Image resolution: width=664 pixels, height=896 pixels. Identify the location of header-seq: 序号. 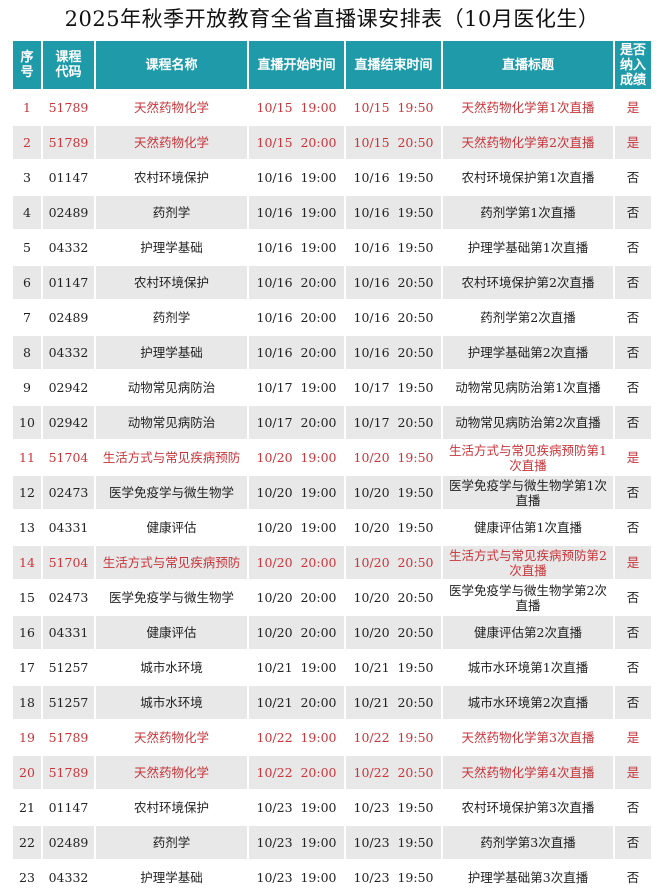
(27, 65).